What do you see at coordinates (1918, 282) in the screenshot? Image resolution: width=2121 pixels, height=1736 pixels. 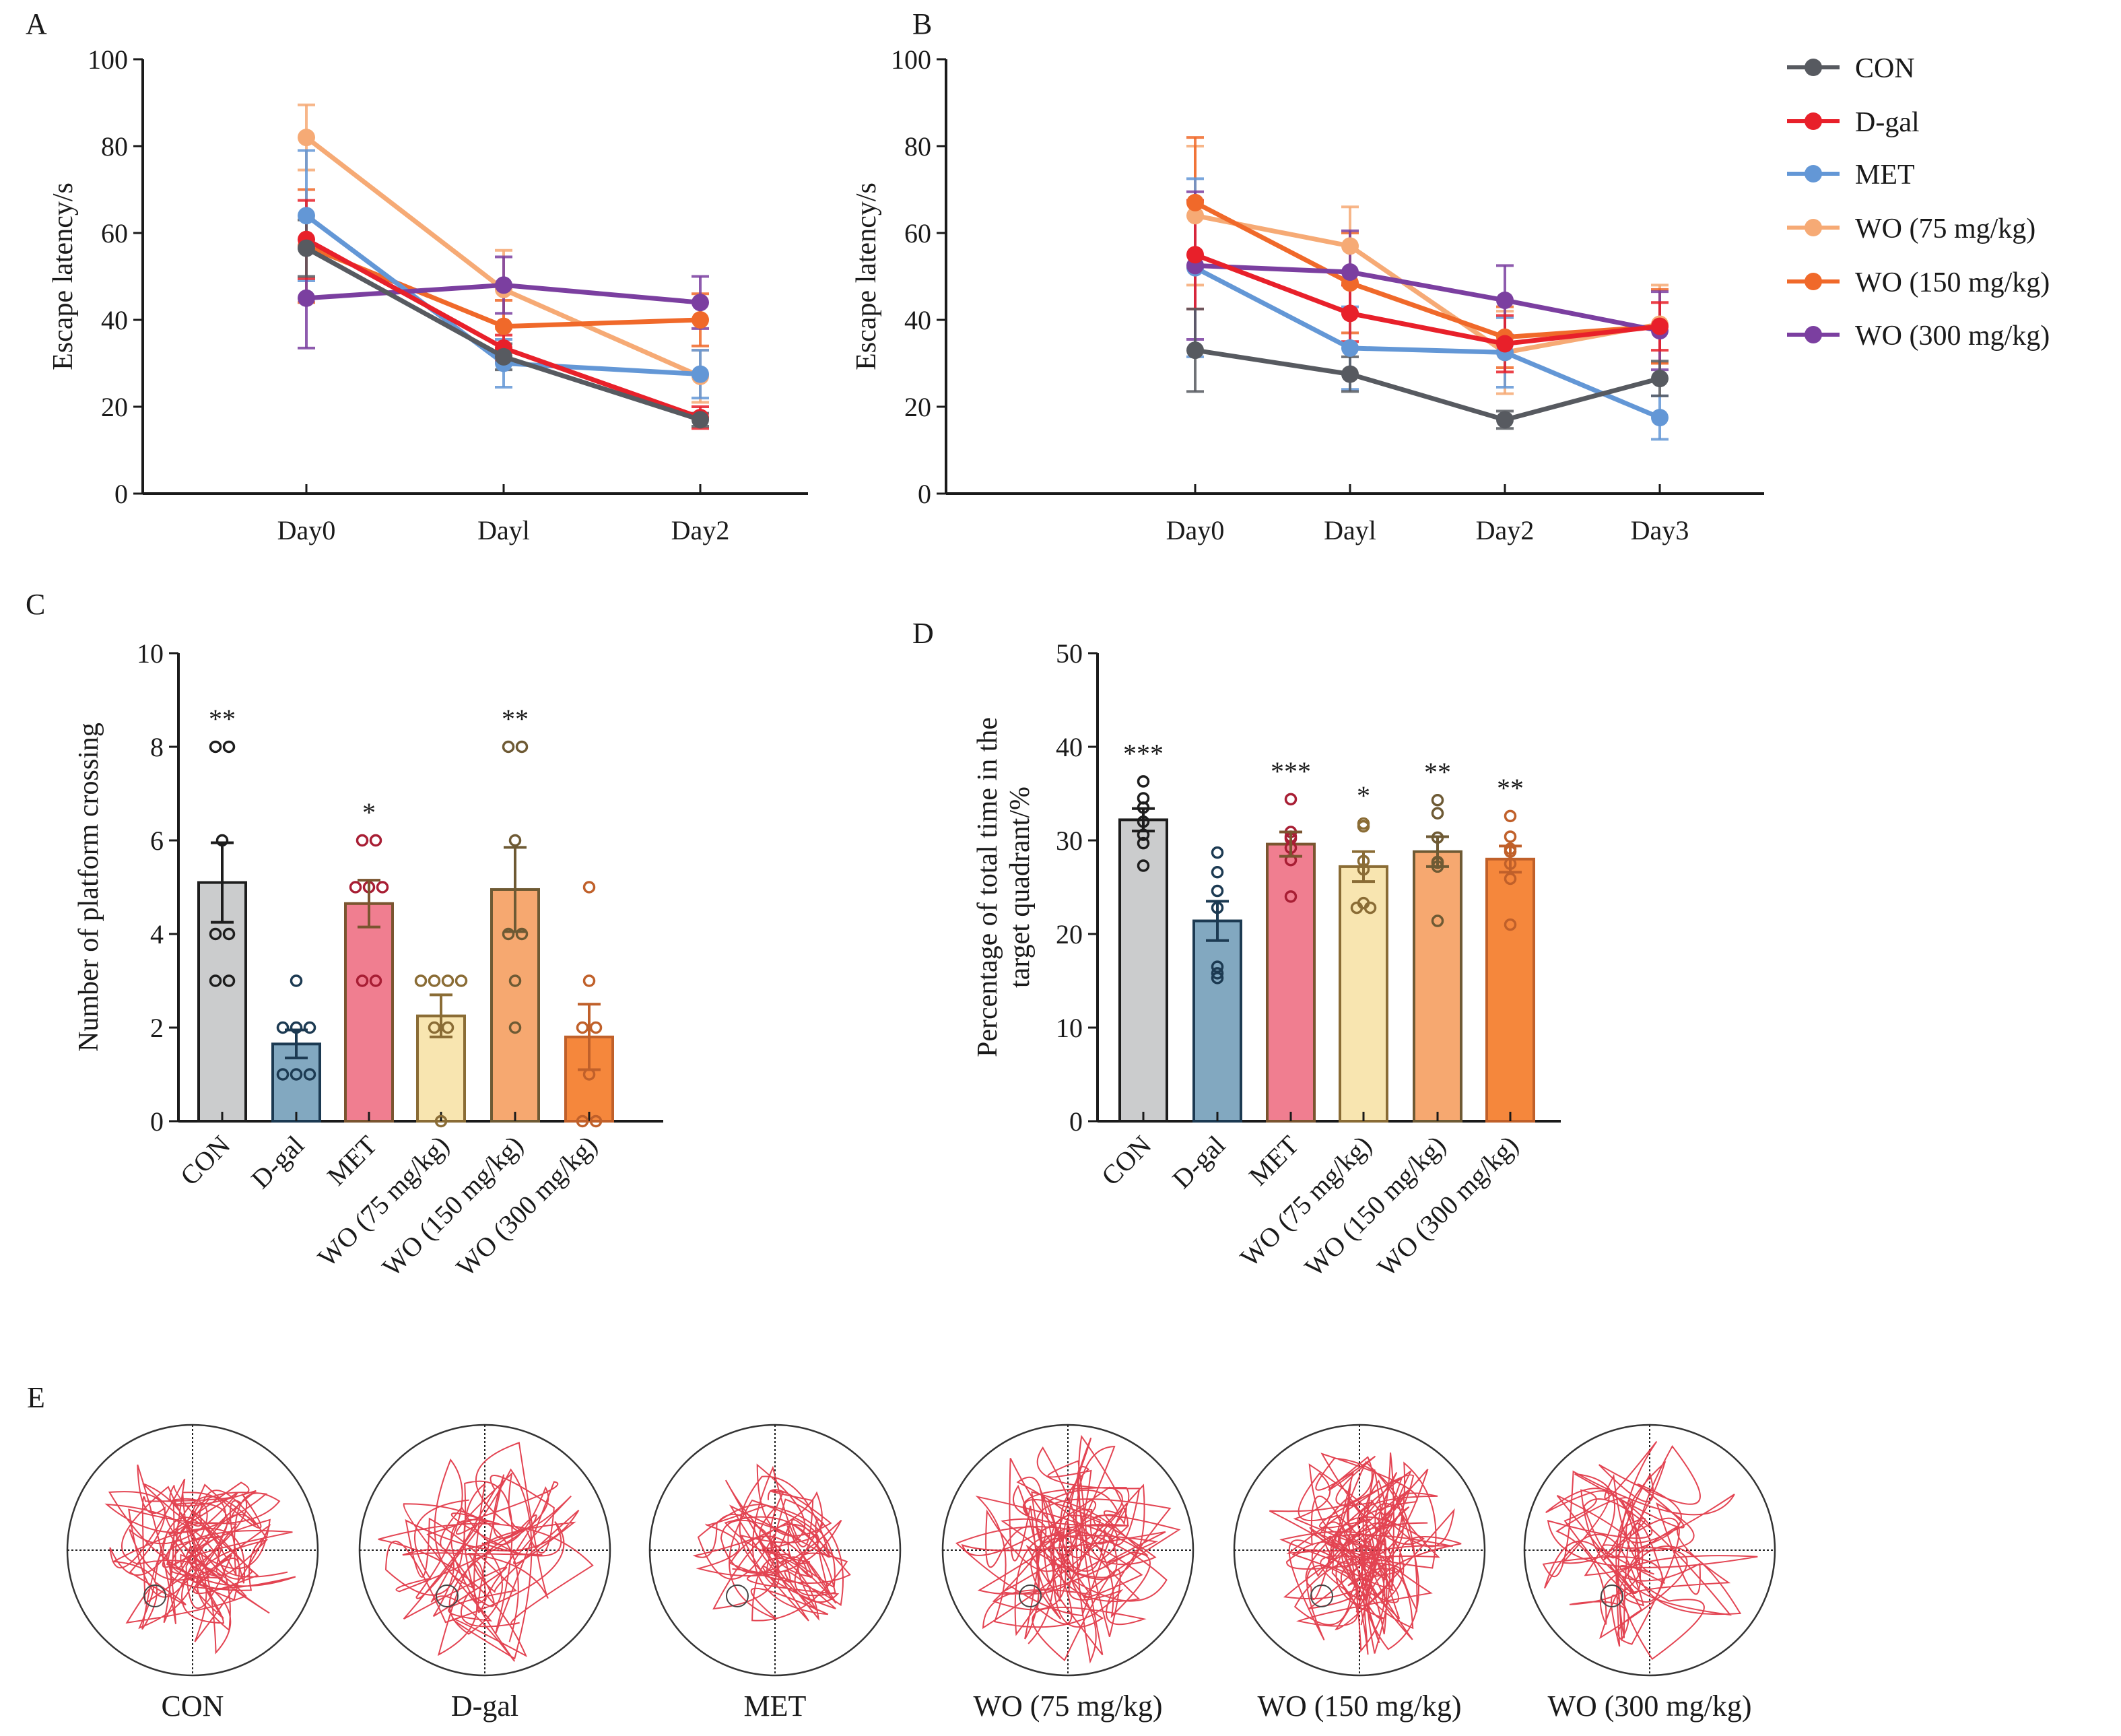 I see `legend-entry-wo-150-mg-kg: WO (150 mg/kg)` at bounding box center [1918, 282].